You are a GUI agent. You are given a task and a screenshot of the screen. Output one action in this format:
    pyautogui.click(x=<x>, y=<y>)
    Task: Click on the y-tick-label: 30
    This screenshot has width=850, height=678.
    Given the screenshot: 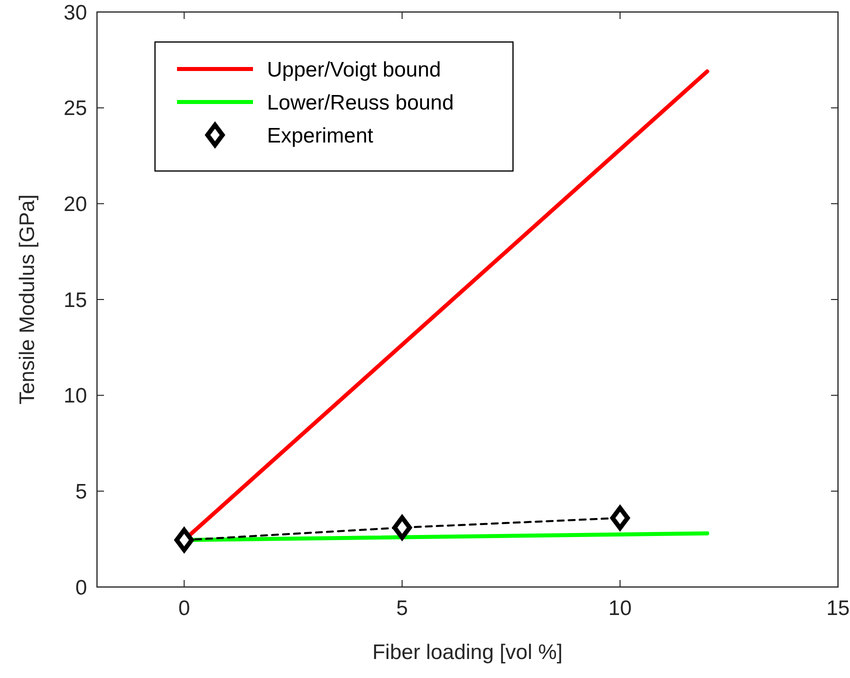 What is the action you would take?
    pyautogui.click(x=75, y=12)
    